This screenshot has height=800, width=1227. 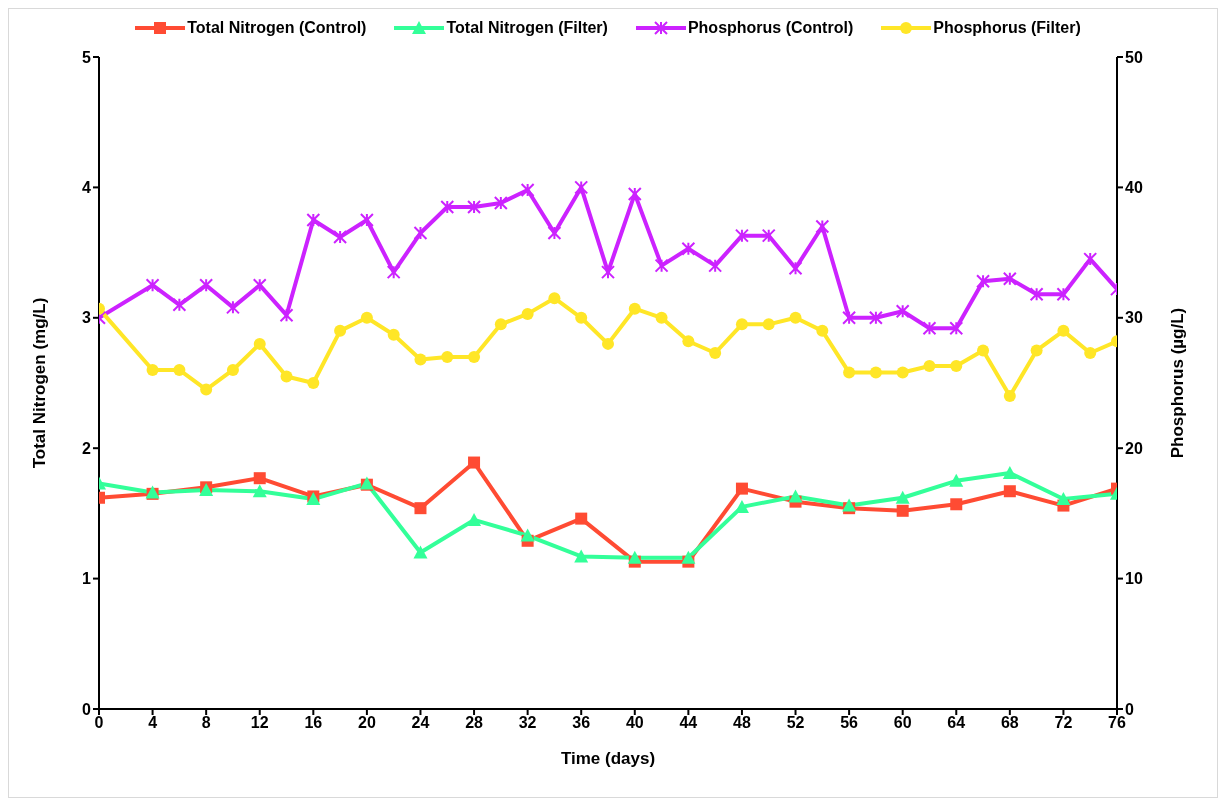 I want to click on legend-label: Phosphorus (Control), so click(x=770, y=28).